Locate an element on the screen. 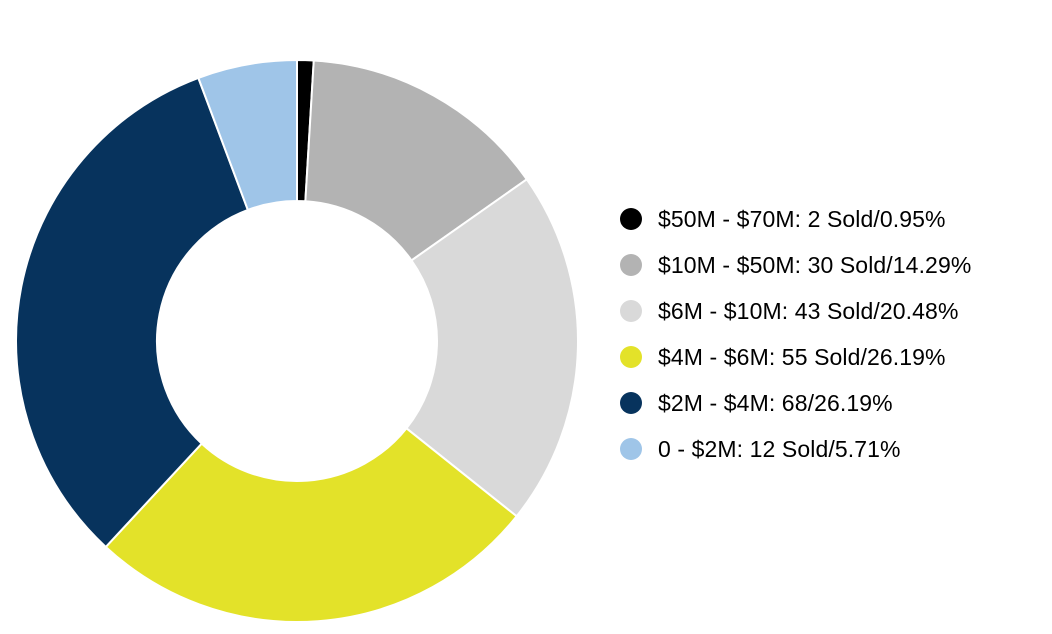  legend-item-6: 0 - $2M: 12 Sold/5.71% is located at coordinates (830, 449).